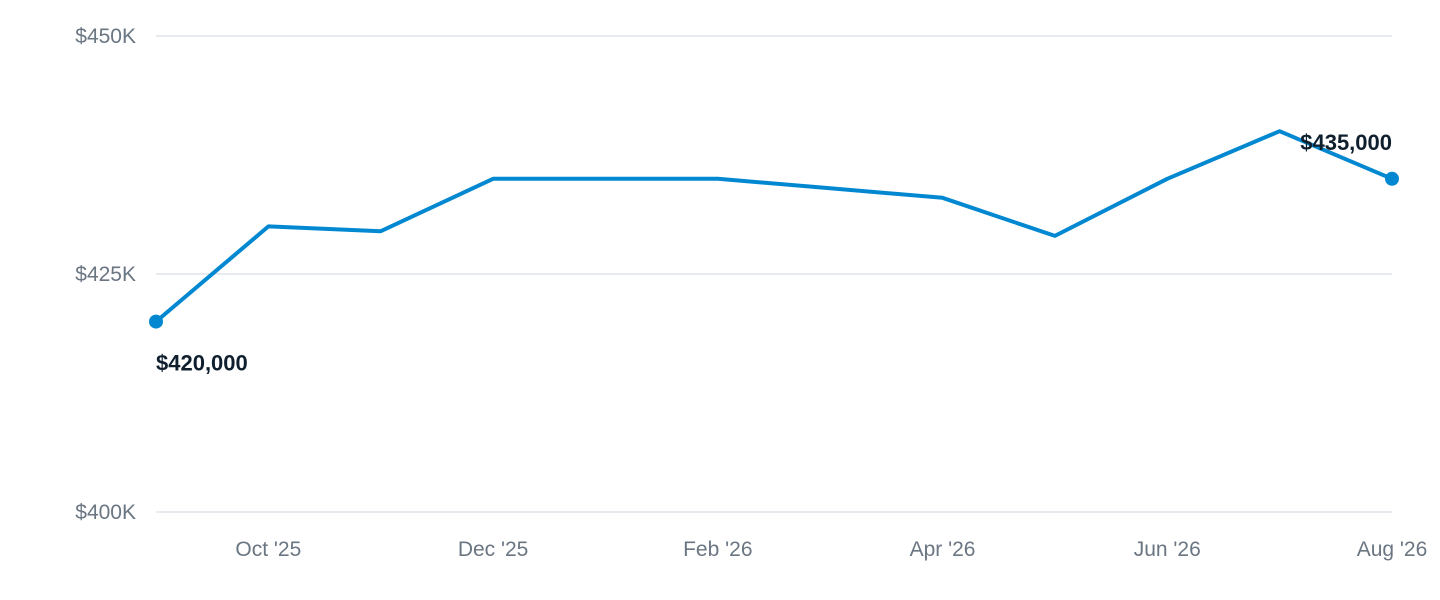 This screenshot has width=1440, height=600. I want to click on x-tick-label: Feb '26, so click(717, 549).